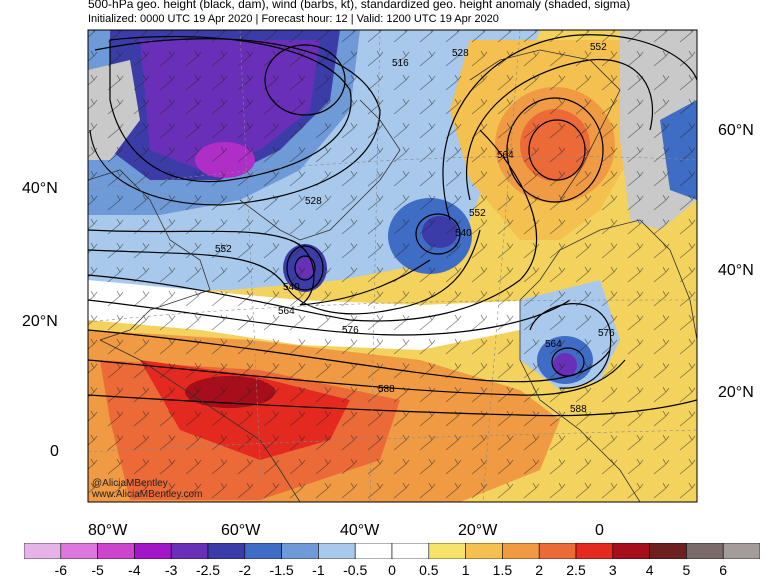 The width and height of the screenshot is (782, 585). I want to click on colorbar-tick-label: -2, so click(245, 570).